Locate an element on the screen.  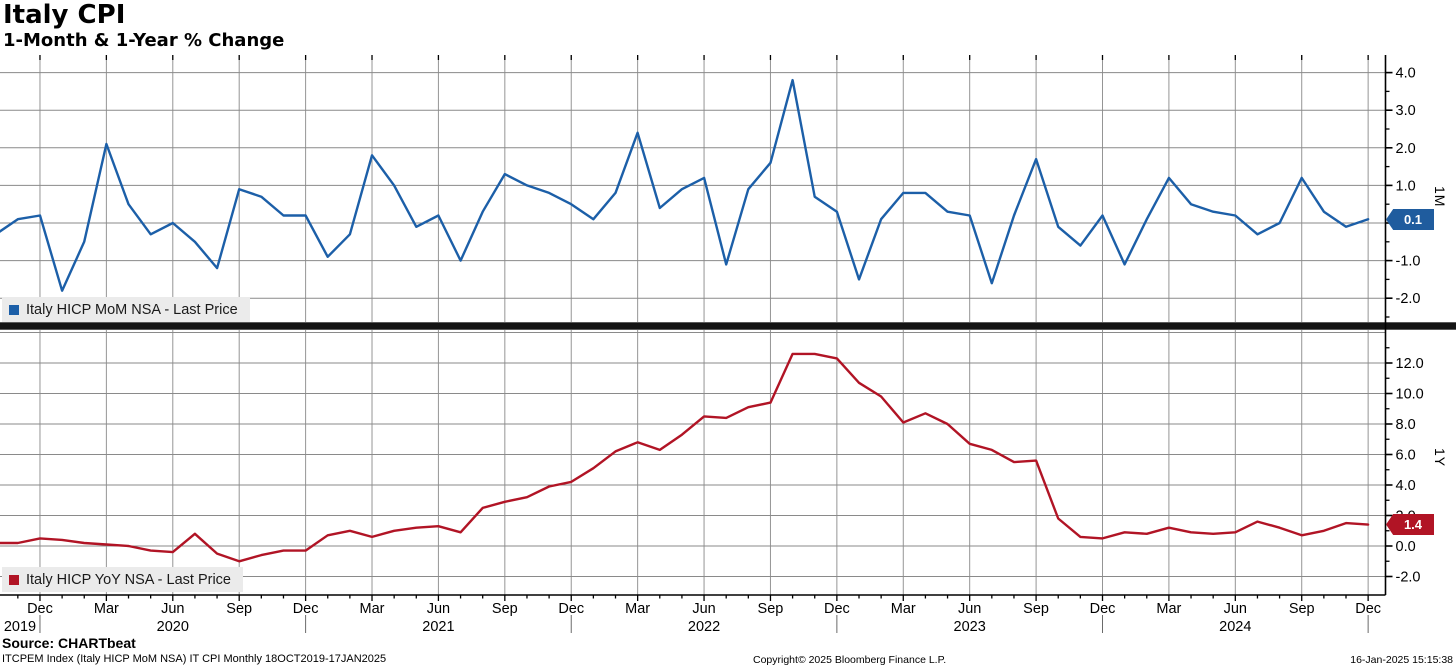
yoy-last-price-badge: 1.4 is located at coordinates (1410, 524).